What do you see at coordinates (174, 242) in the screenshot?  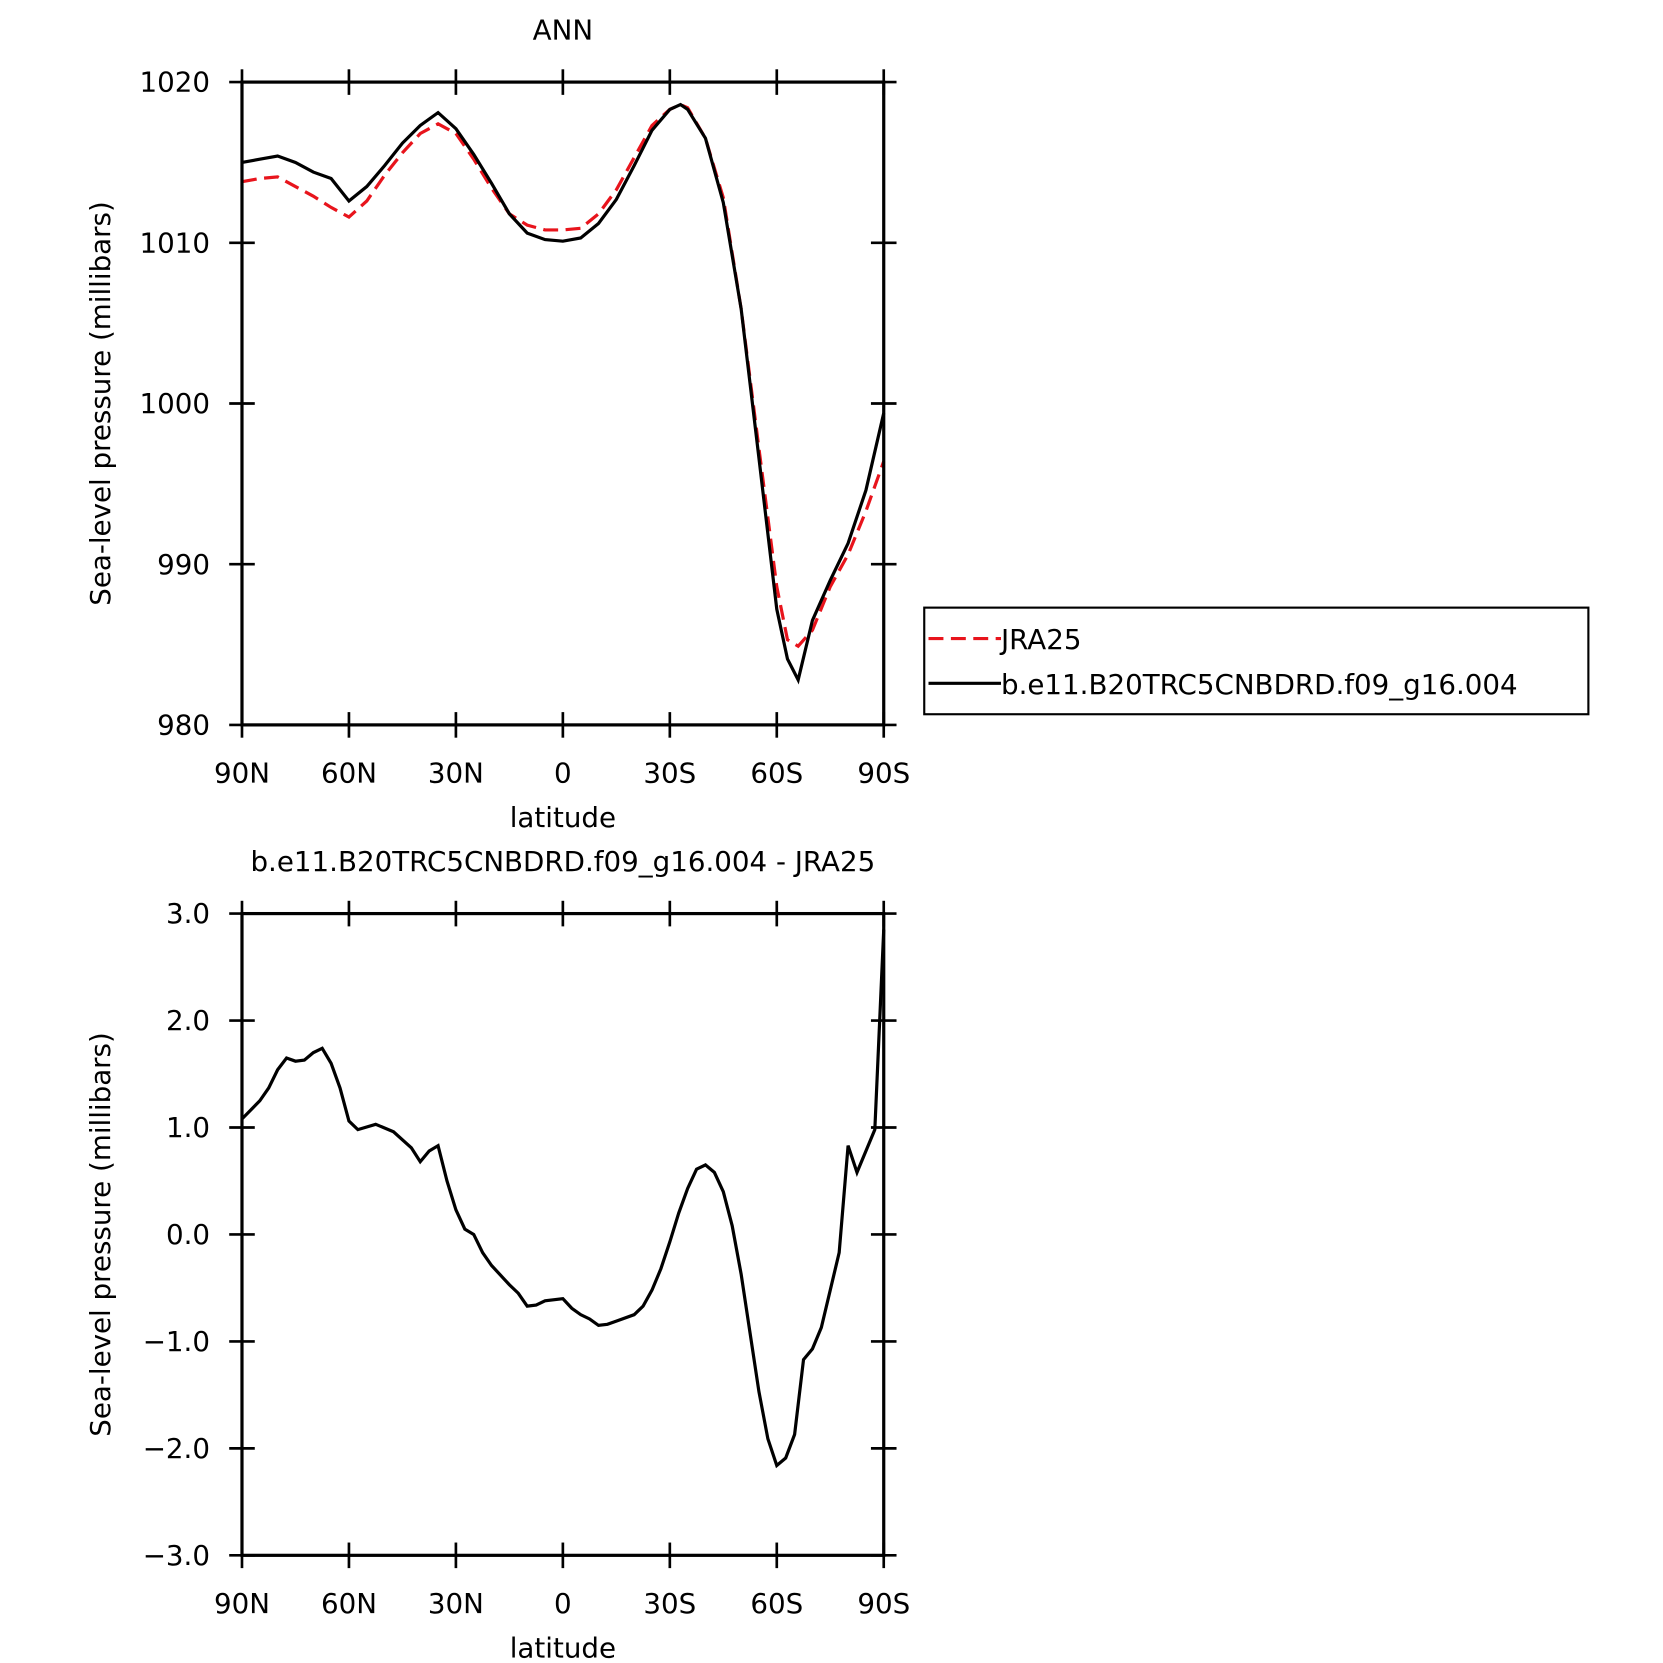 I see `y-tick-label: 1010` at bounding box center [174, 242].